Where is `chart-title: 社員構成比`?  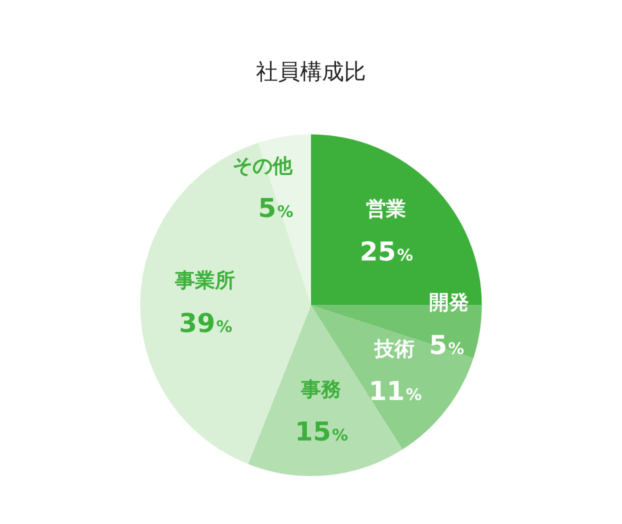
chart-title: 社員構成比 is located at coordinates (311, 72).